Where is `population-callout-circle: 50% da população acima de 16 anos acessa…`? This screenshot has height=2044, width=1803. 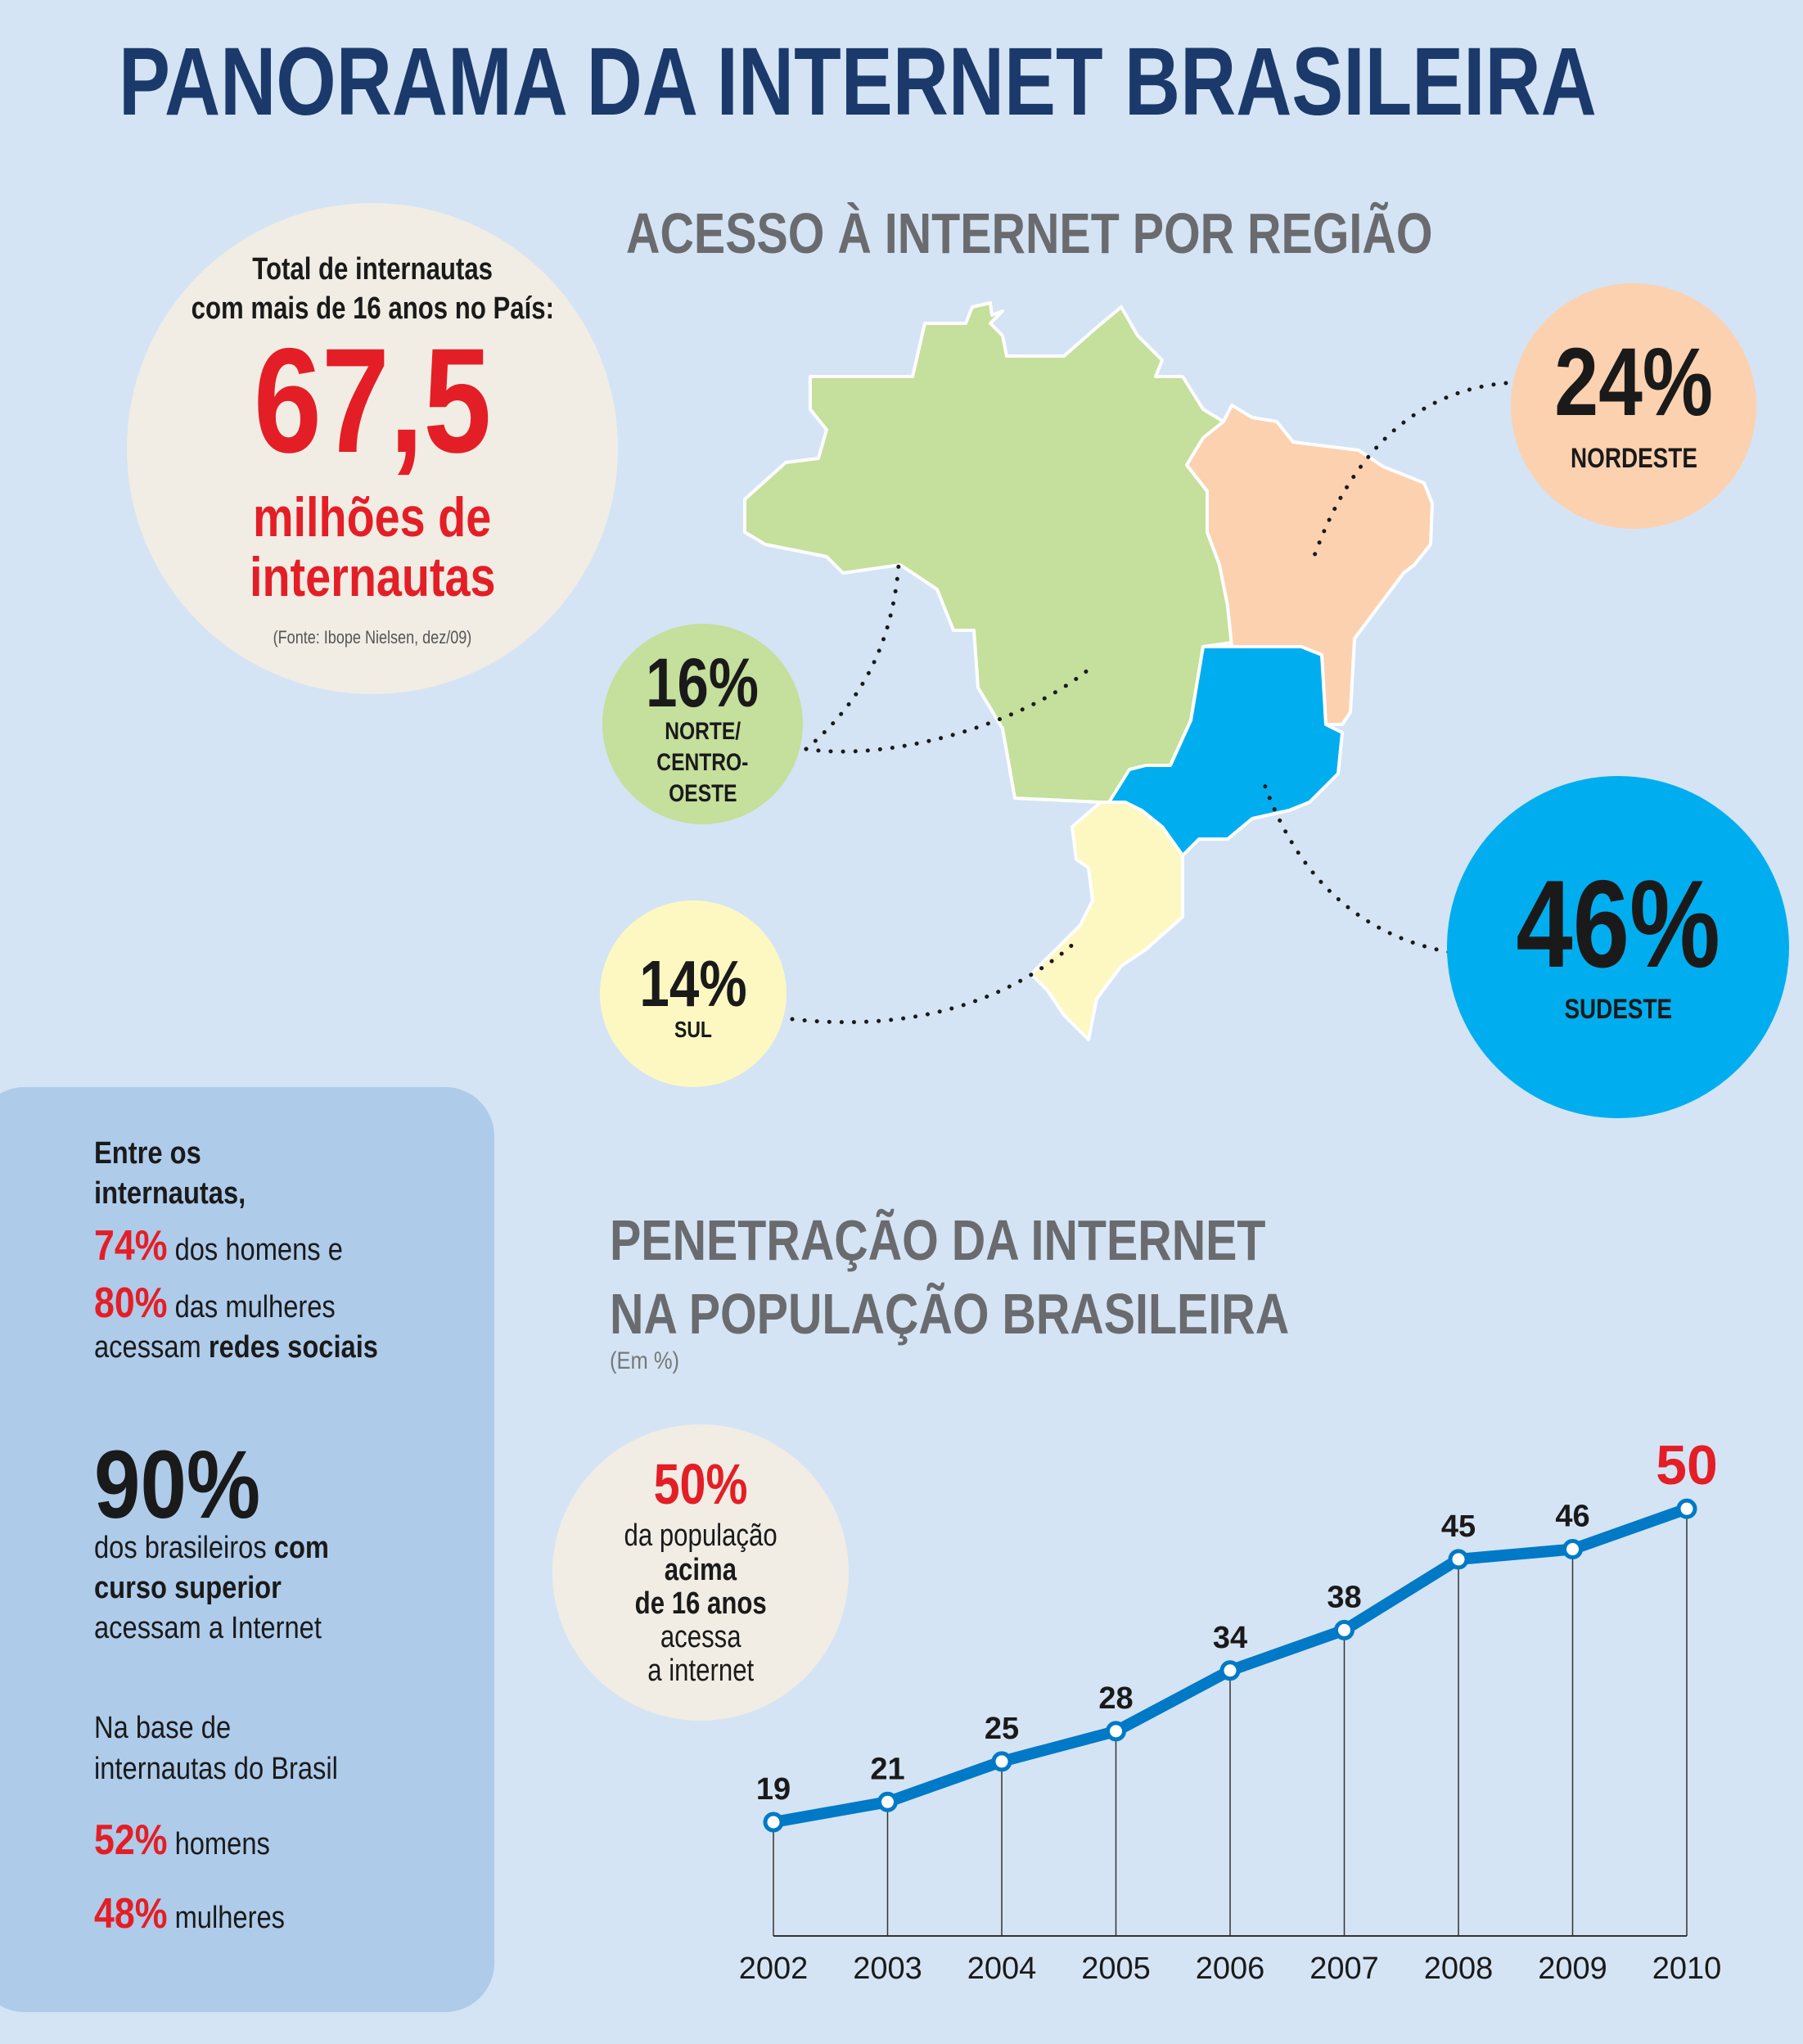
population-callout-circle: 50% da população acima de 16 anos acessa… is located at coordinates (700, 1572).